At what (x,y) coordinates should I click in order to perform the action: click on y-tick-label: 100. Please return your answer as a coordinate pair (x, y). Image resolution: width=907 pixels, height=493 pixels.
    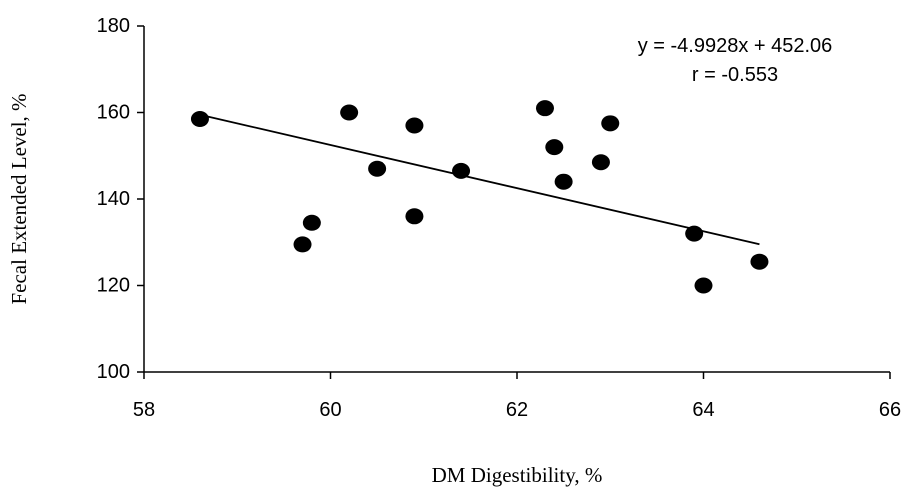
    Looking at the image, I should click on (113, 372).